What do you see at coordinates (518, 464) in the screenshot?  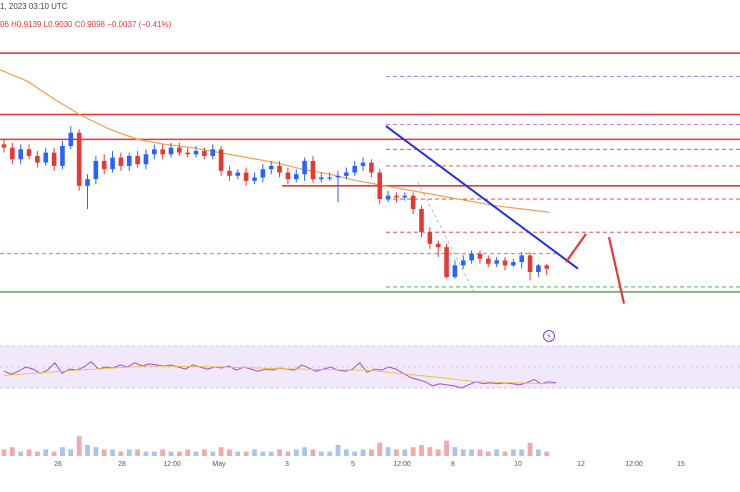 I see `x-axis-tick-label: 10` at bounding box center [518, 464].